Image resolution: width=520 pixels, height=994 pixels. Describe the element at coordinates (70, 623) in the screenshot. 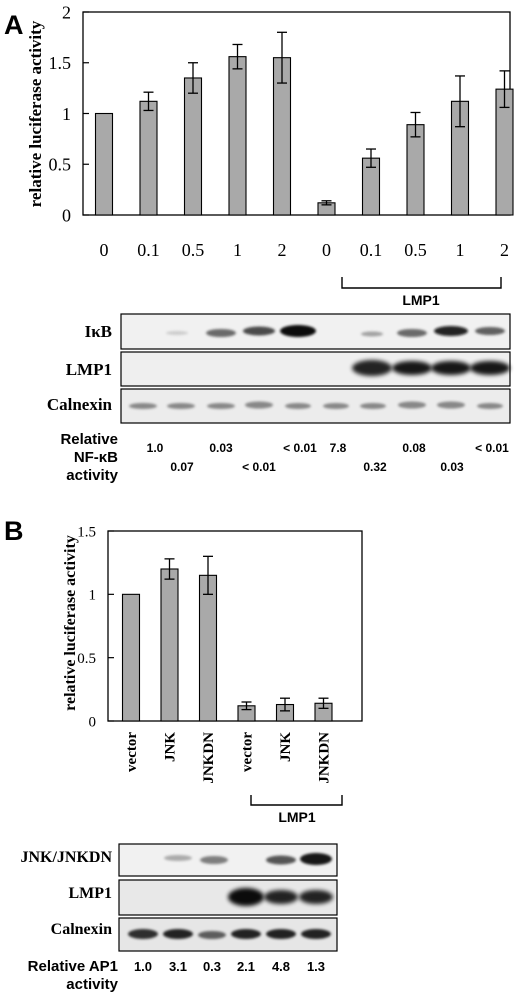

I see `chart-b-ylabel: relative luciferase activity` at that location.